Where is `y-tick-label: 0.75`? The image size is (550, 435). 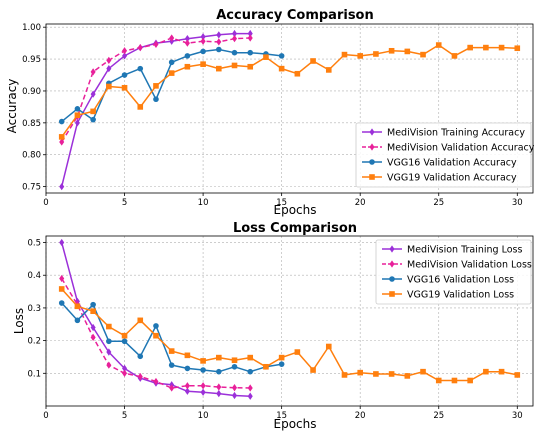 y-tick-label: 0.75 is located at coordinates (31, 188).